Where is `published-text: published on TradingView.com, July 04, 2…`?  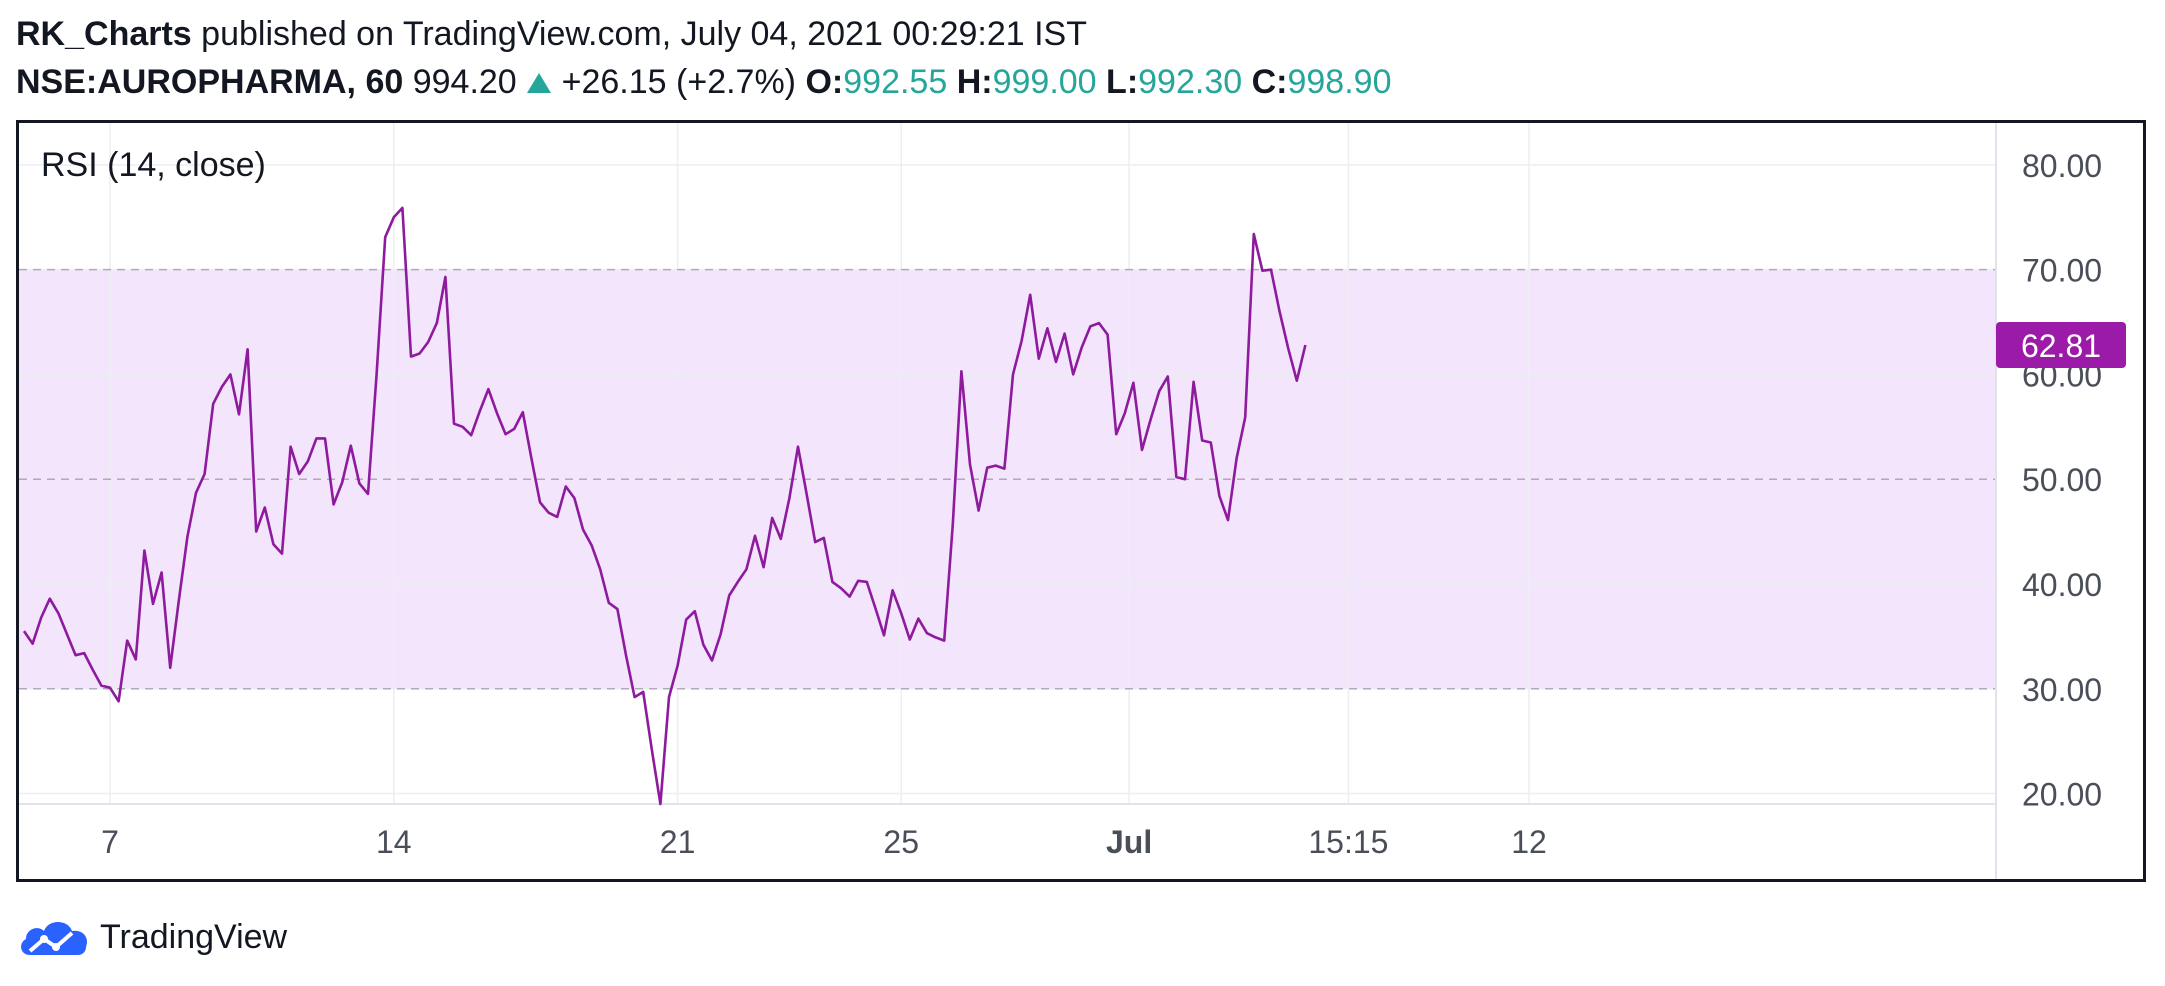
published-text: published on TradingView.com, July 04, 2… is located at coordinates (639, 34).